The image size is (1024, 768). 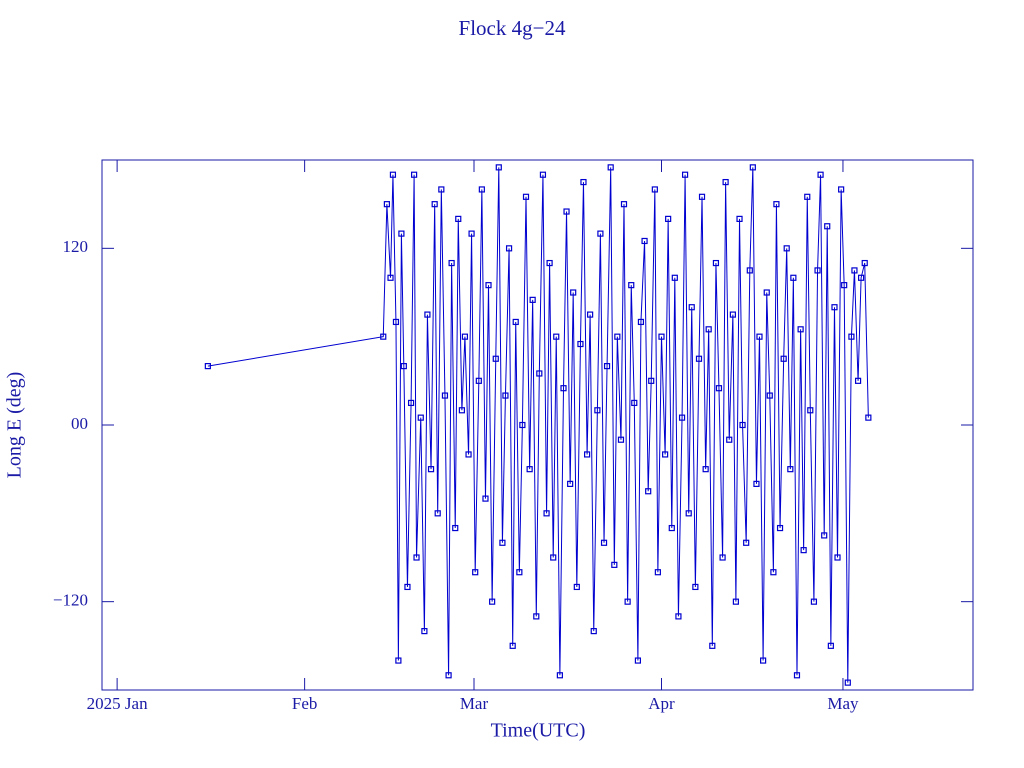 What do you see at coordinates (843, 703) in the screenshot?
I see `x-tick-label: May` at bounding box center [843, 703].